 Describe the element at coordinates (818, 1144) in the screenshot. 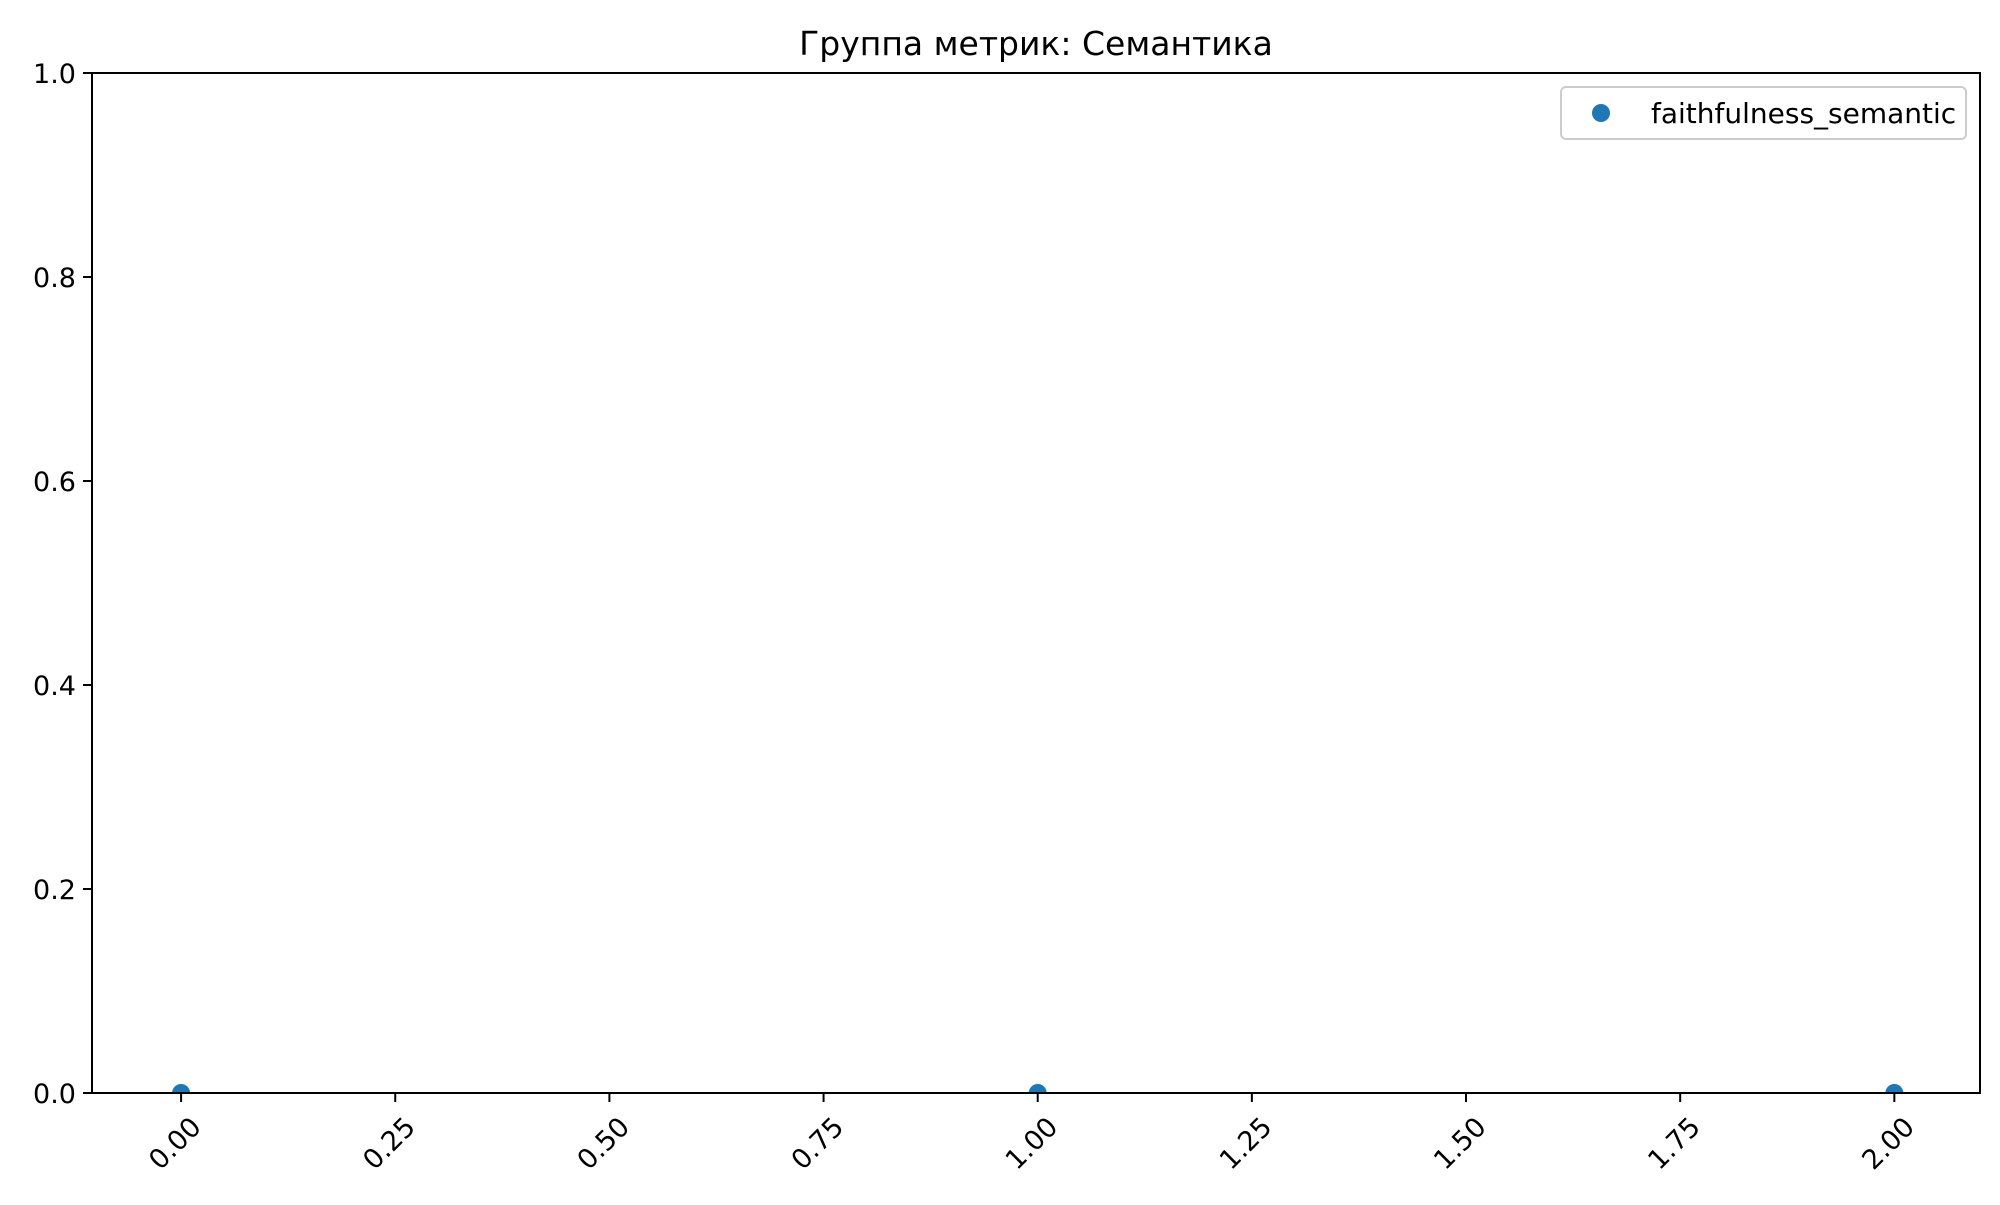

I see `x-tick-label: 0.75` at that location.